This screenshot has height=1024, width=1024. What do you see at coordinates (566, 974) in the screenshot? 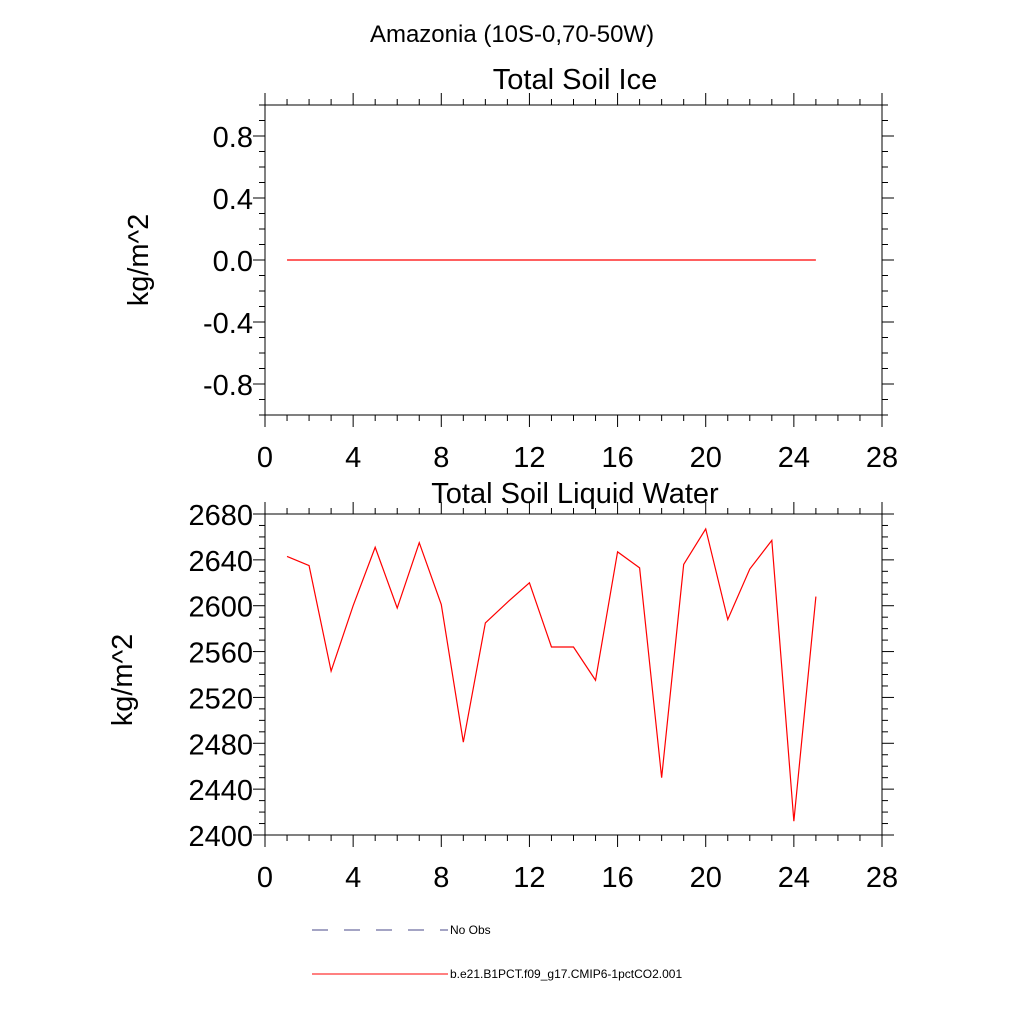
I see `legend-label-model-run: b.e21.B1PCT.f09_g17.CMIP6-1pctCO2.001` at bounding box center [566, 974].